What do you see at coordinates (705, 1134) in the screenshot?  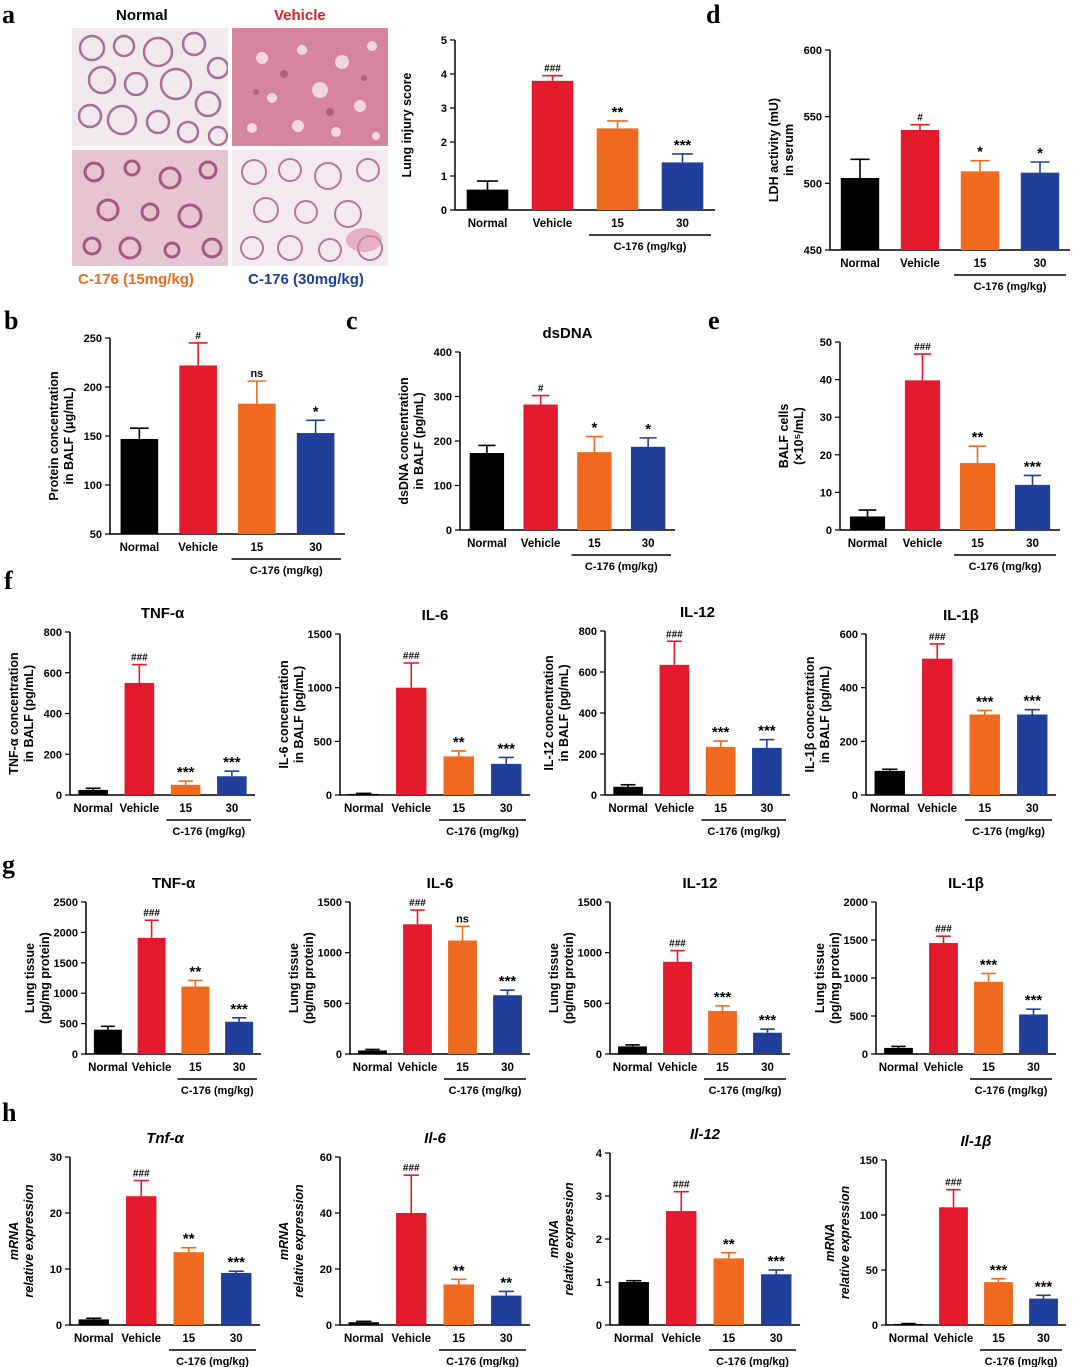 I see `chart-title: Il-12` at bounding box center [705, 1134].